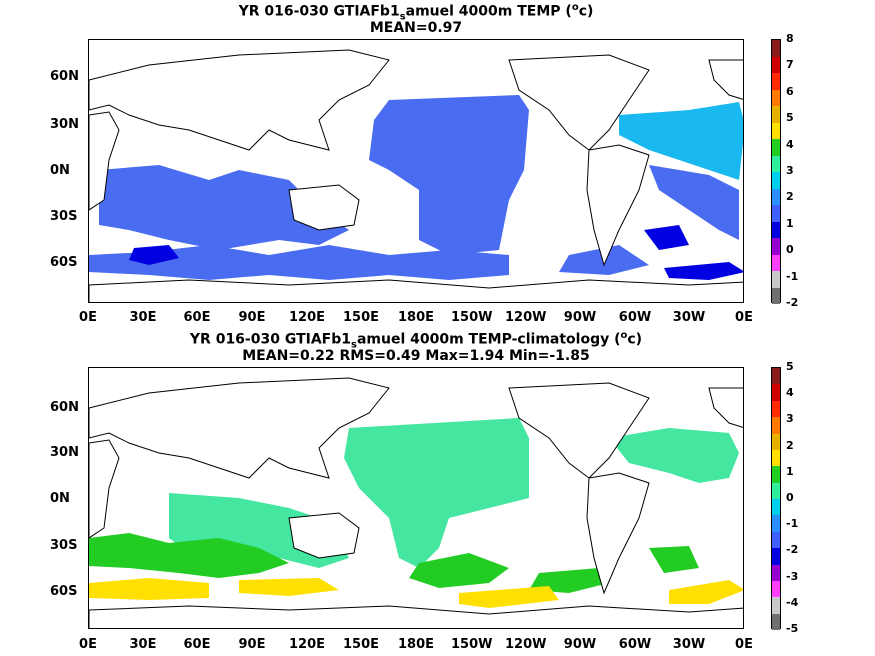 The width and height of the screenshot is (875, 656). What do you see at coordinates (252, 644) in the screenshot?
I see `bottom-xtick-3: 90E` at bounding box center [252, 644].